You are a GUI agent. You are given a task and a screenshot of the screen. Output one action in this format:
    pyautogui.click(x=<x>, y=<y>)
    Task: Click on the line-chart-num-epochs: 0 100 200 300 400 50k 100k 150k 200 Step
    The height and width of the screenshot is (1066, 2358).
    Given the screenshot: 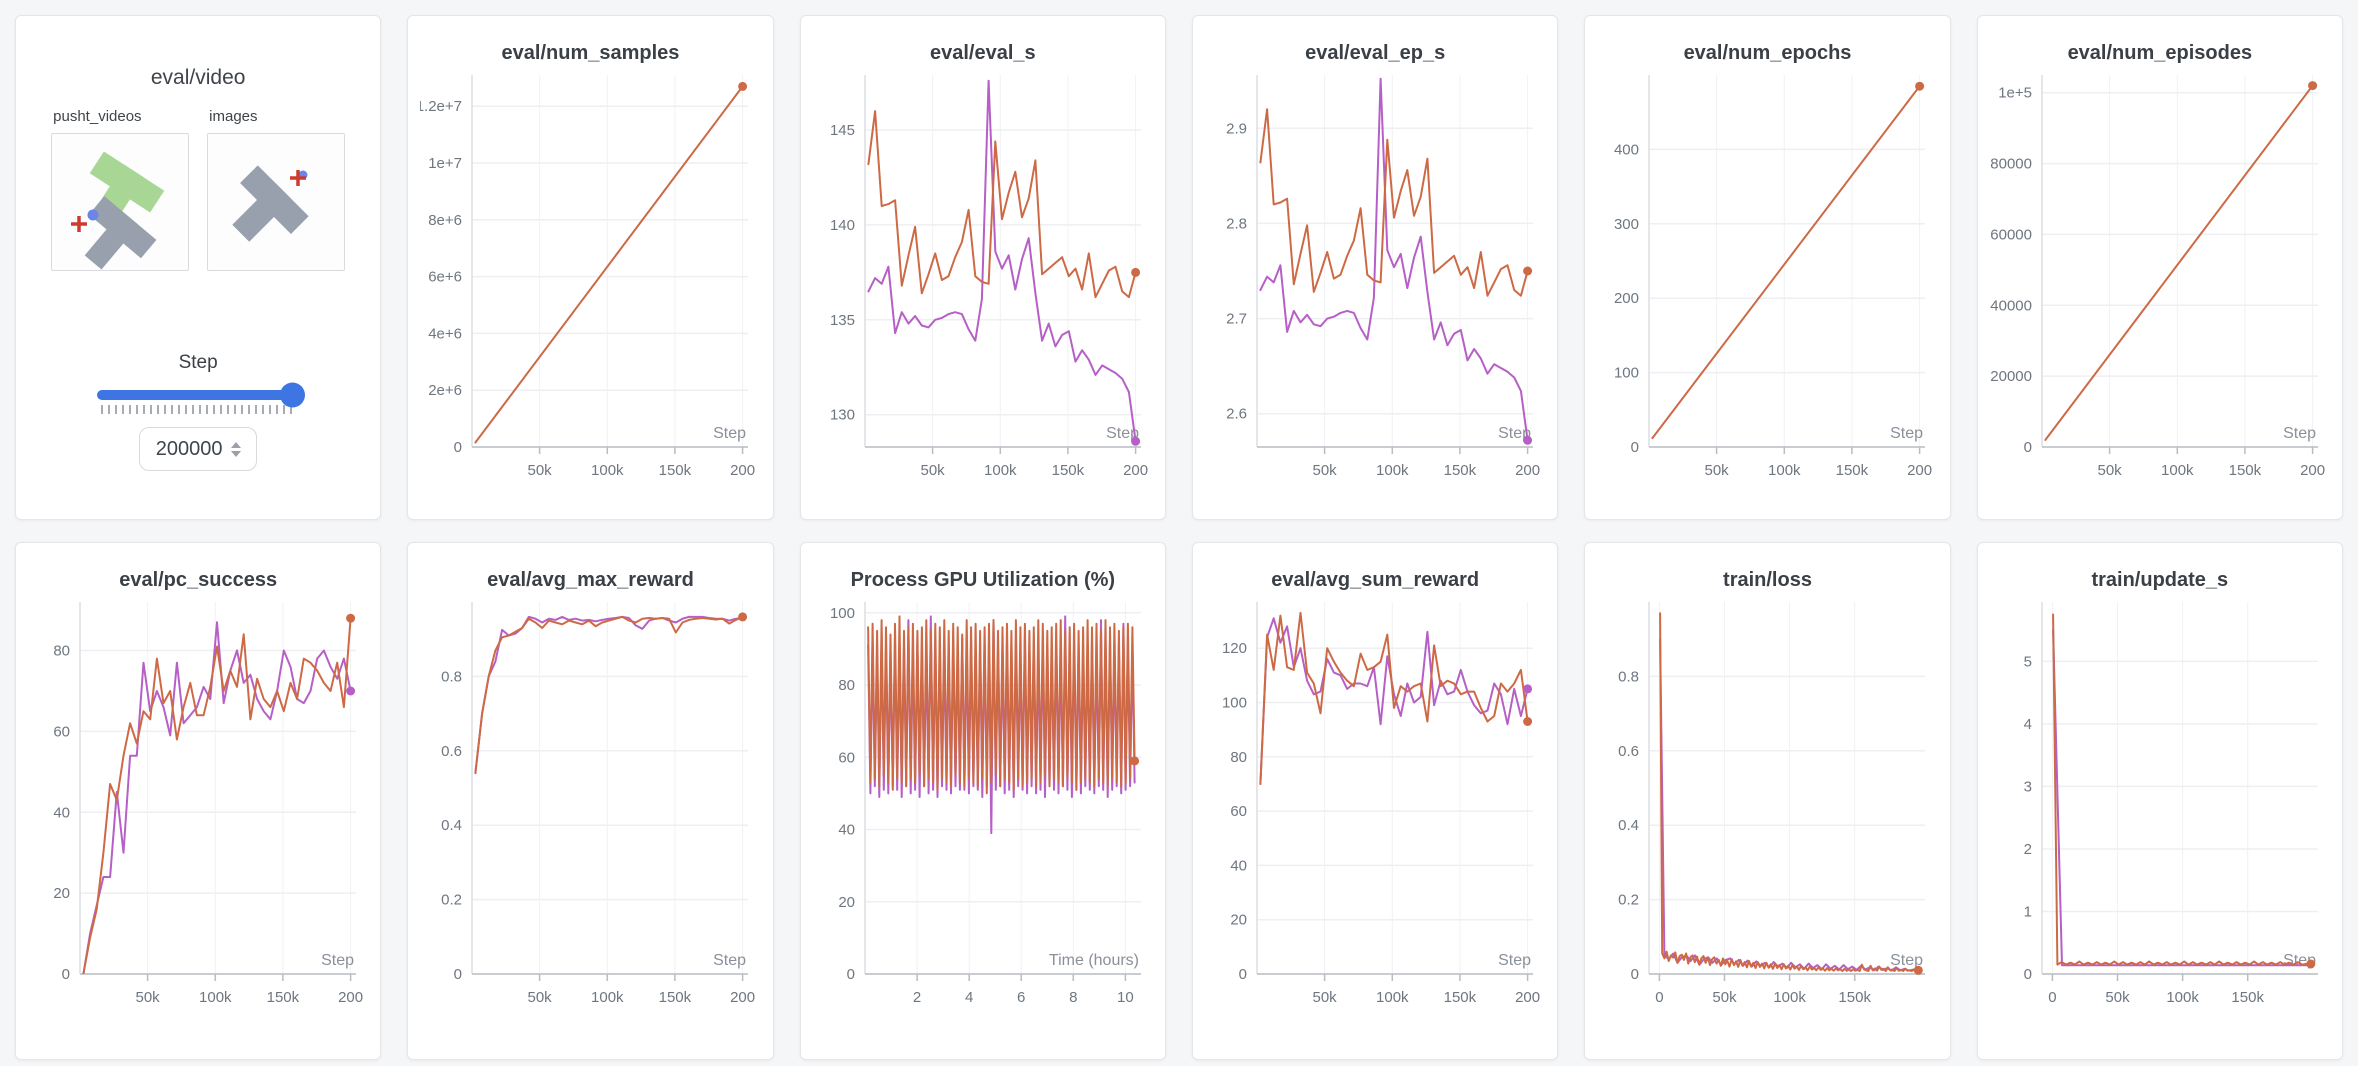 What is the action you would take?
    pyautogui.click(x=1767, y=285)
    